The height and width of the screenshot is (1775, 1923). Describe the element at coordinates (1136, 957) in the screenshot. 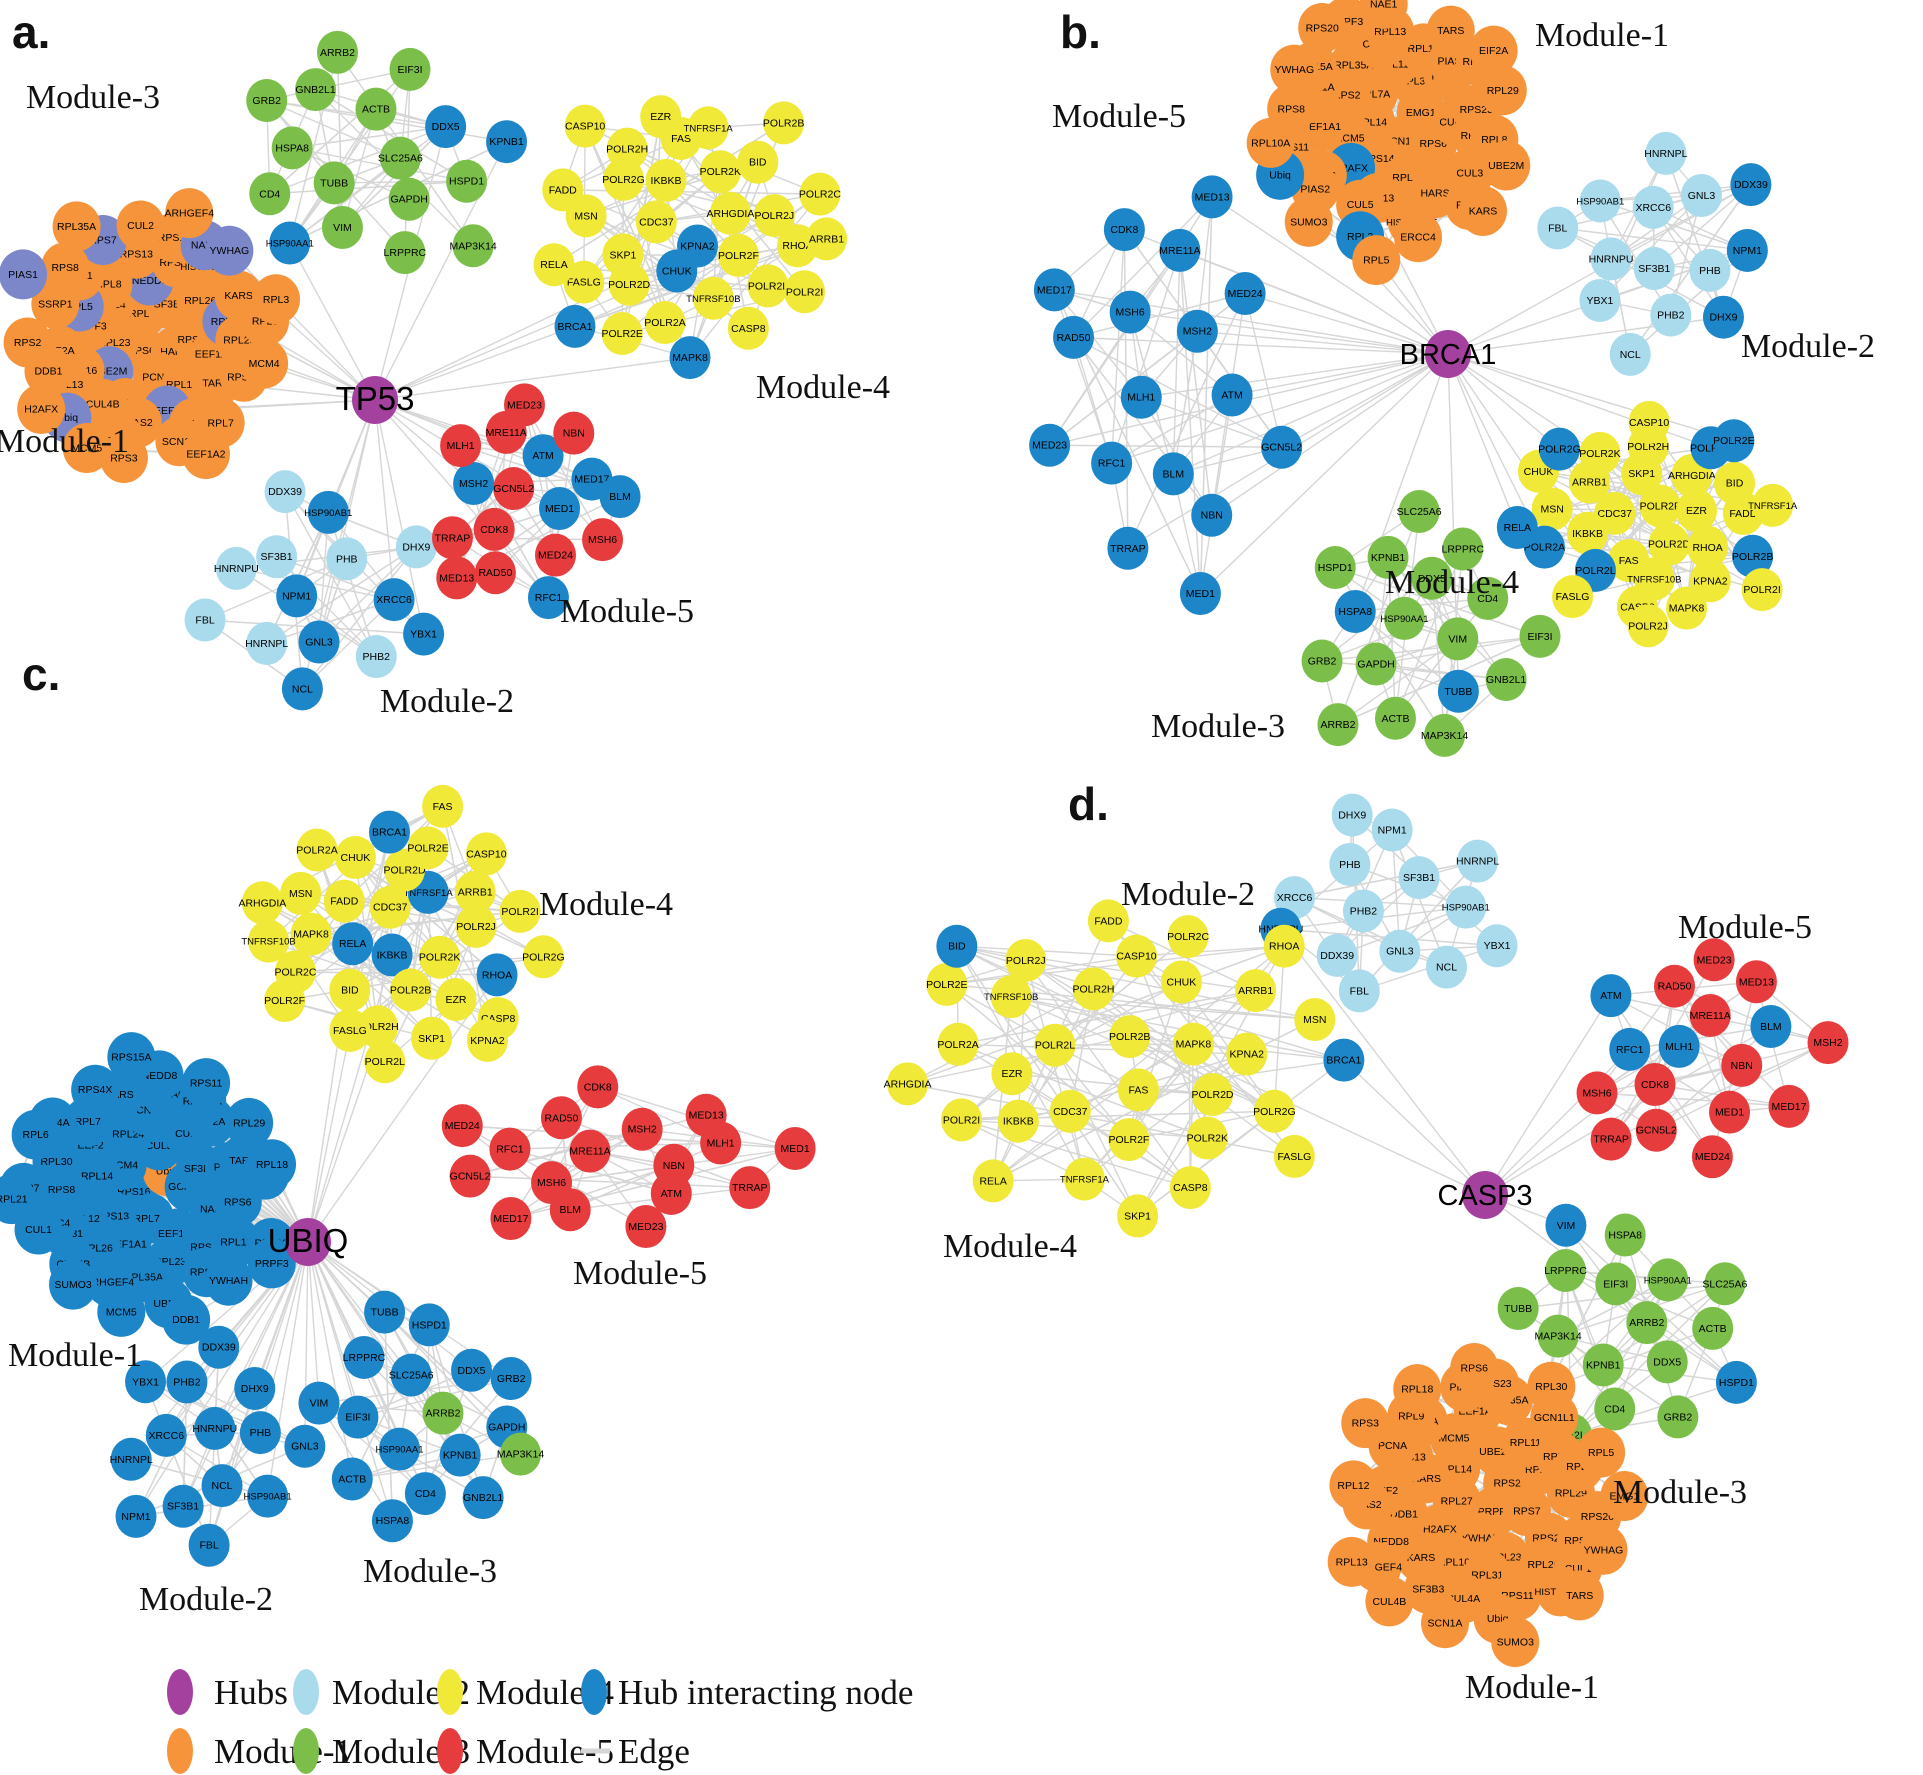

I see `node-label: CASP10` at that location.